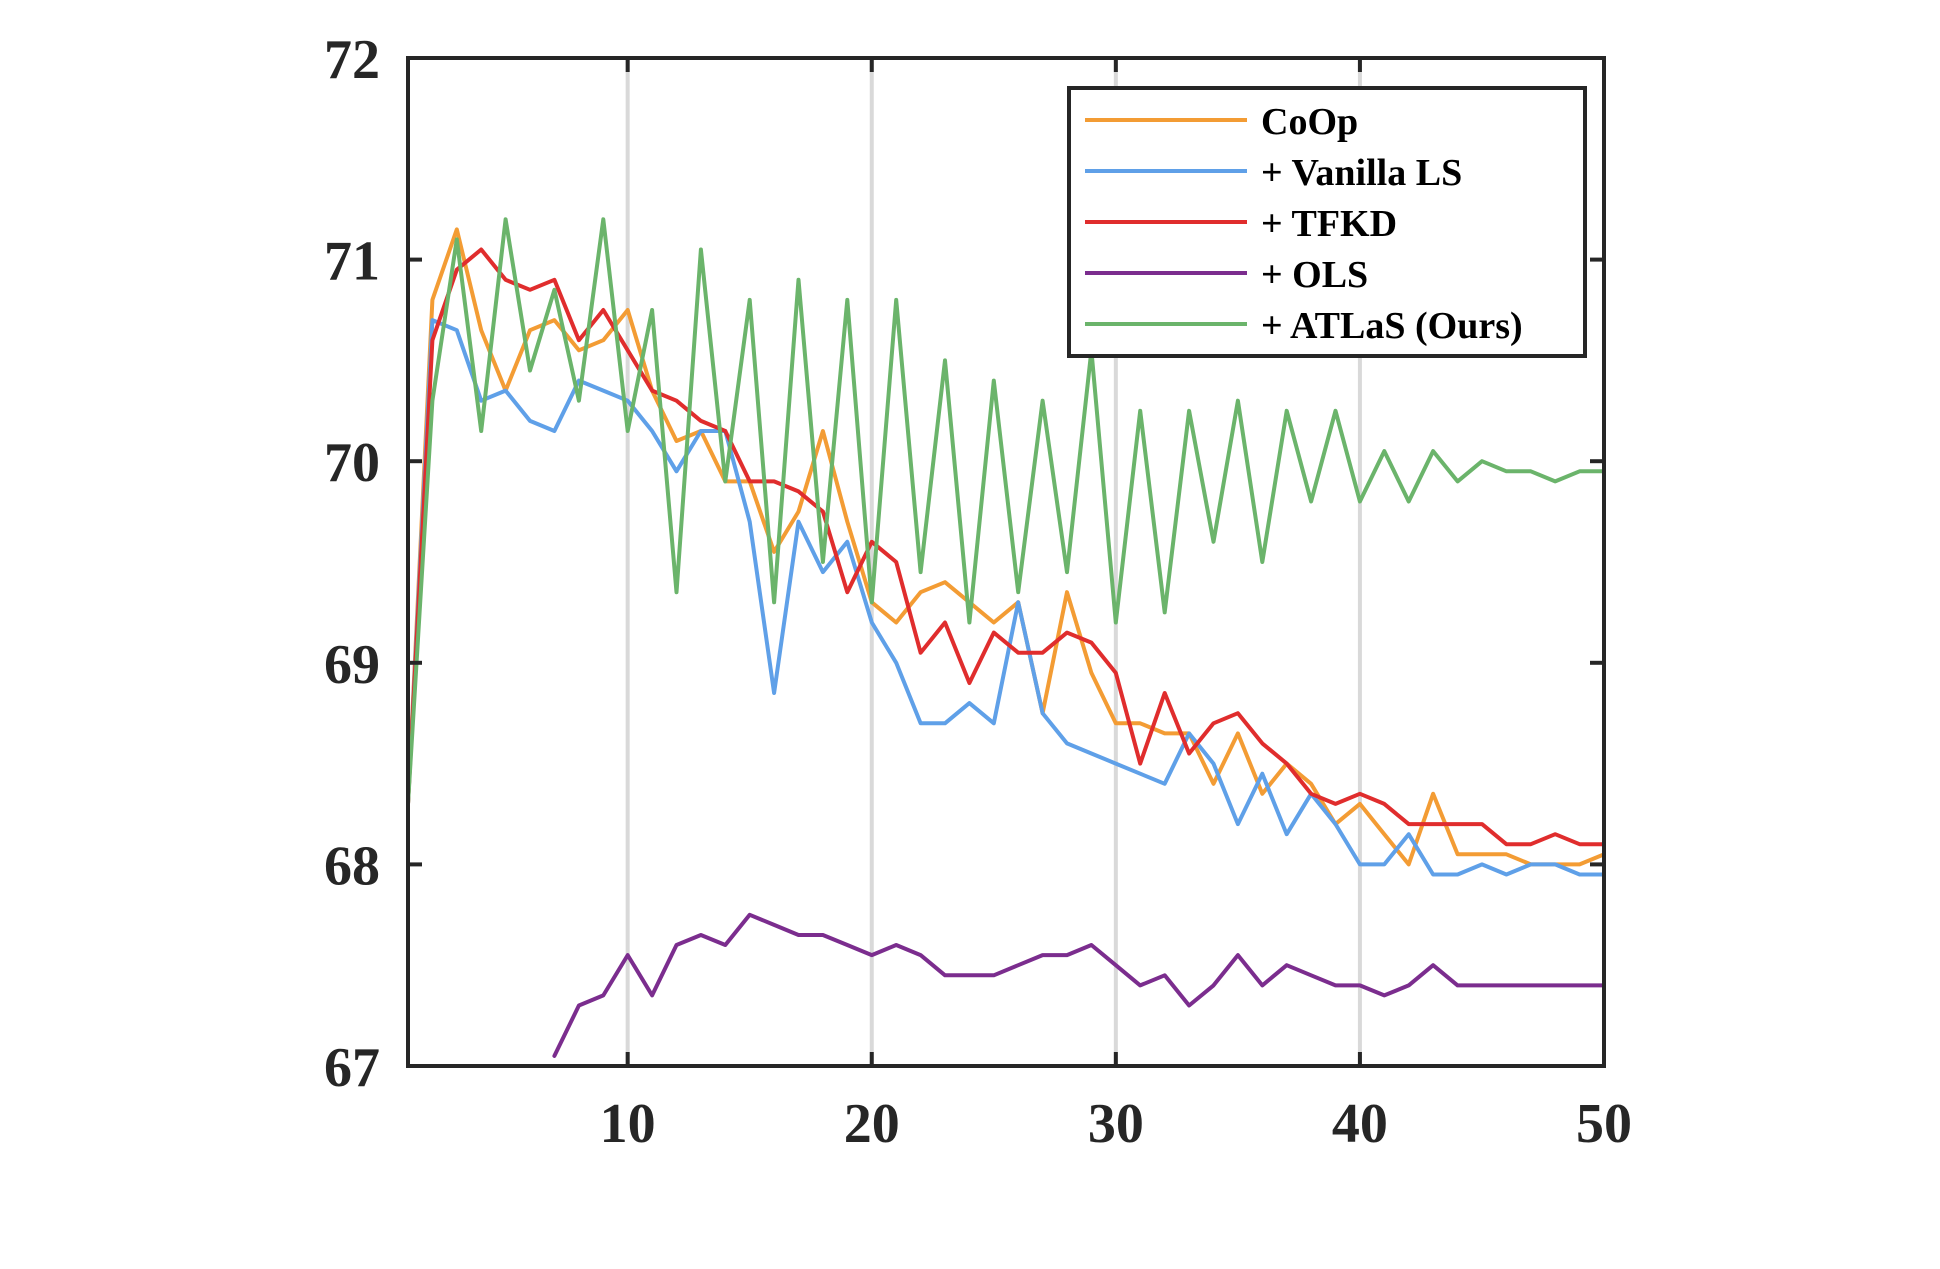  Describe the element at coordinates (352, 60) in the screenshot. I see `y-tick-label-72: 72` at that location.